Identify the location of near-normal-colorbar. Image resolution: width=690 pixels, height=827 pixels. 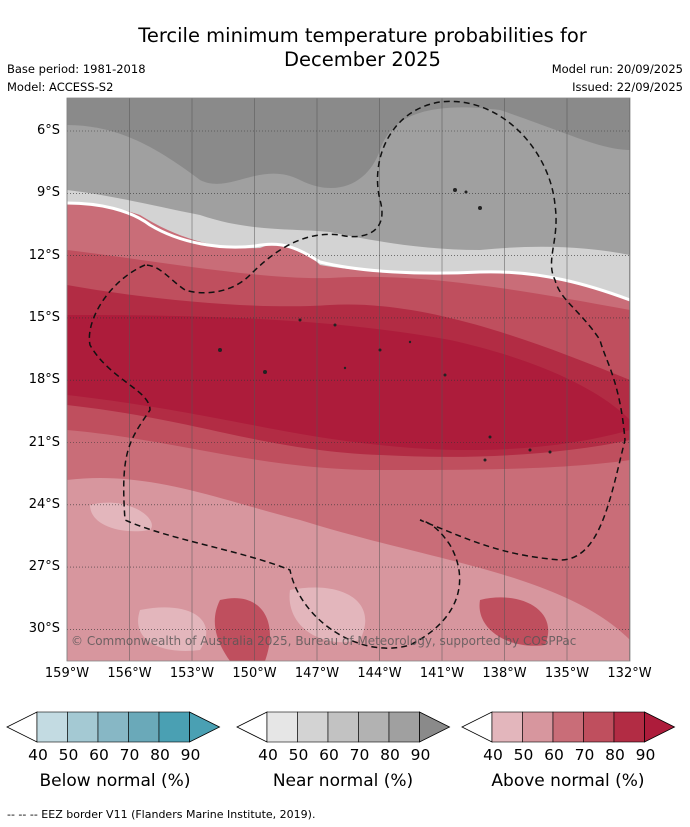
(343, 727).